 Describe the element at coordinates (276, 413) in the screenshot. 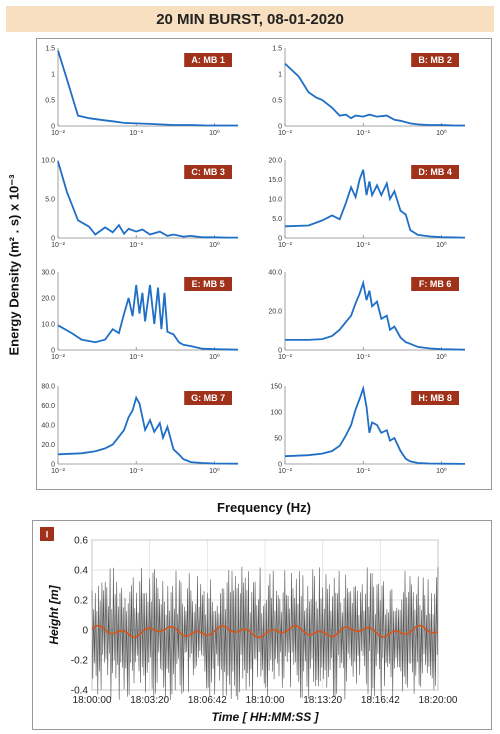

I see `y-tick-label: 100` at that location.